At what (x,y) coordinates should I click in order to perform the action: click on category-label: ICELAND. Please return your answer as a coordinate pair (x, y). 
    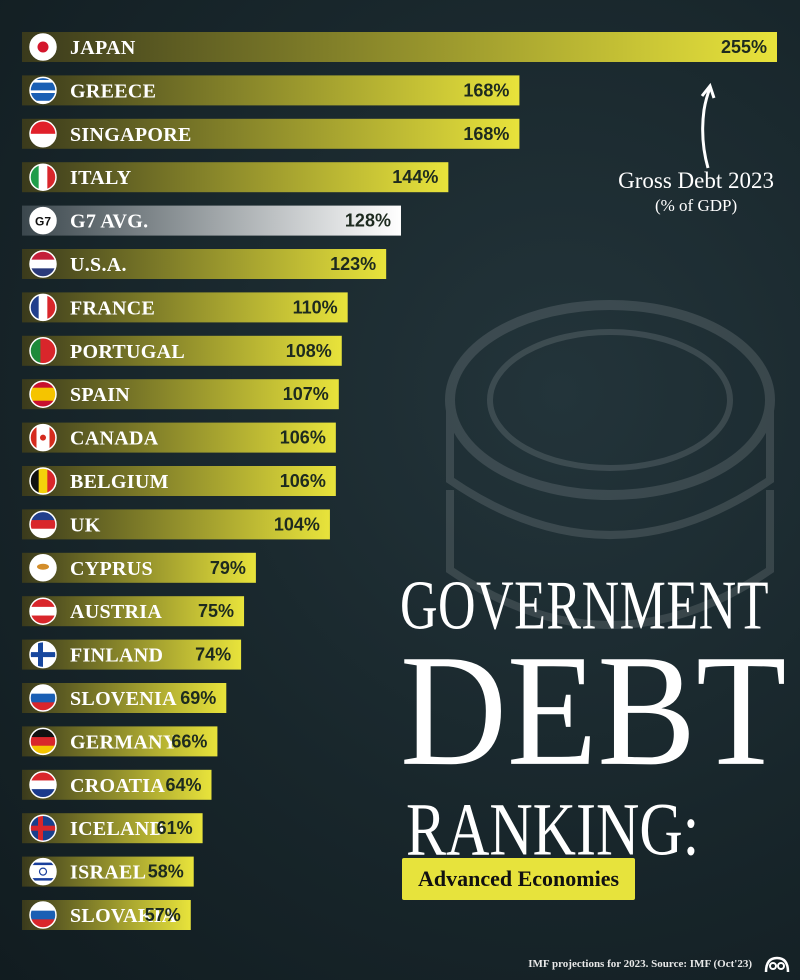
    Looking at the image, I should click on (117, 829).